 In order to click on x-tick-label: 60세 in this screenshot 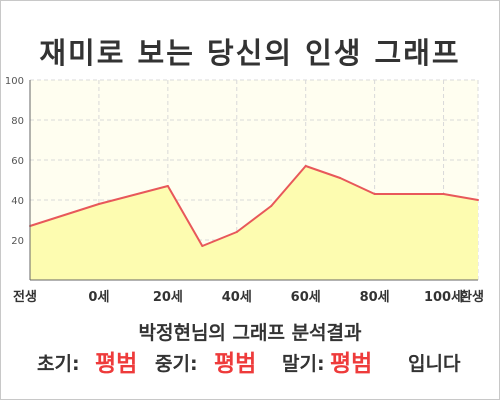, I will do `click(306, 297)`.